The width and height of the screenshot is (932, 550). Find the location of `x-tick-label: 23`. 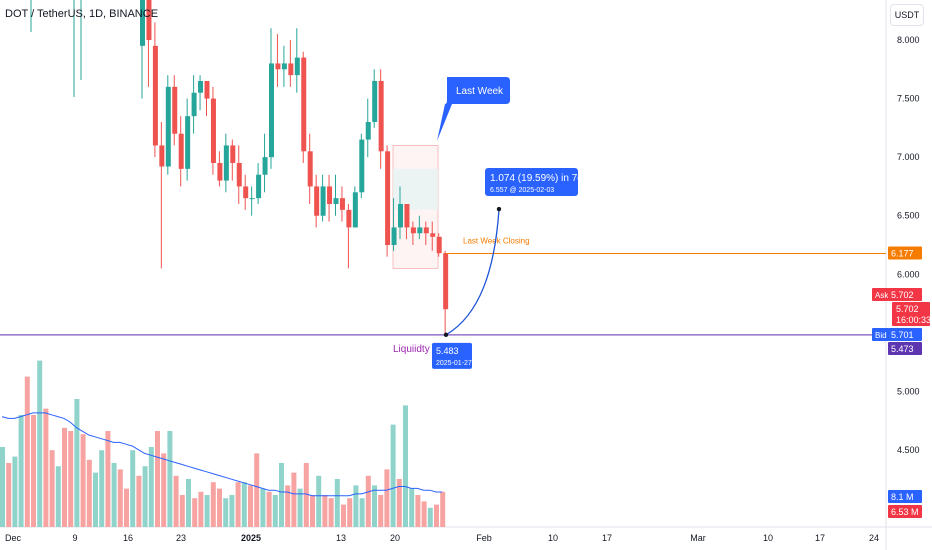

x-tick-label: 23 is located at coordinates (181, 538).